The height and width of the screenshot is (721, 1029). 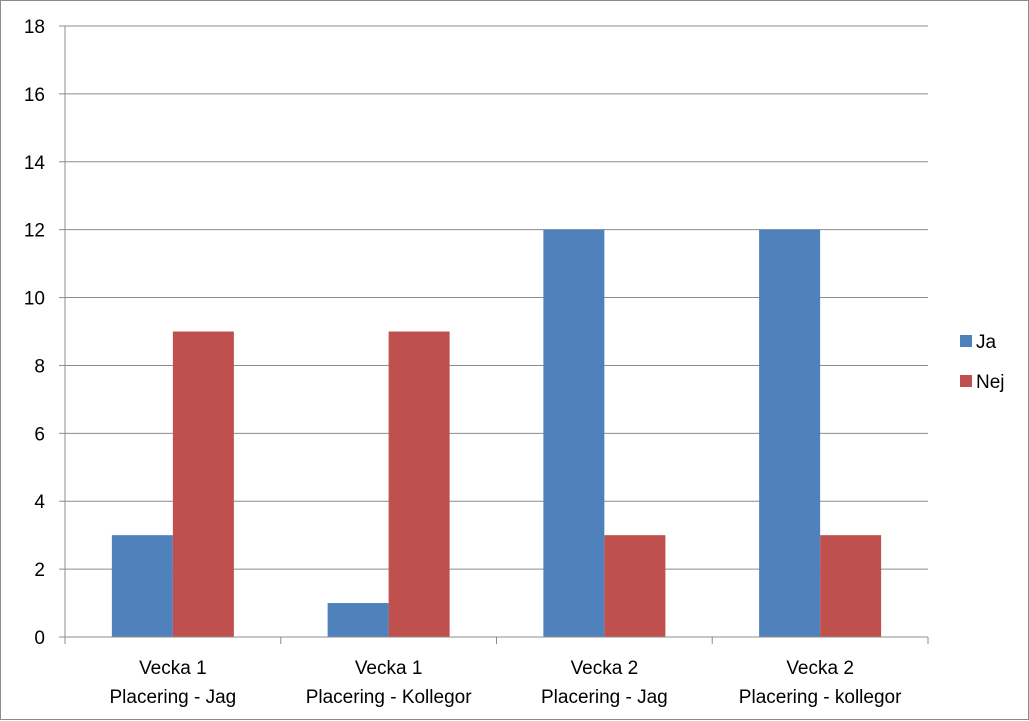 I want to click on legend-label-nej: Nej, so click(x=990, y=382).